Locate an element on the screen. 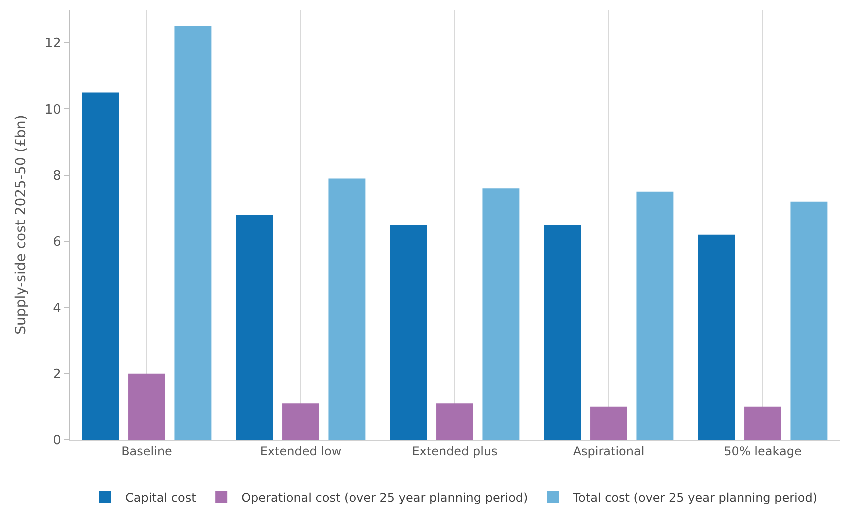  x-tick-label: Extended low is located at coordinates (301, 451).